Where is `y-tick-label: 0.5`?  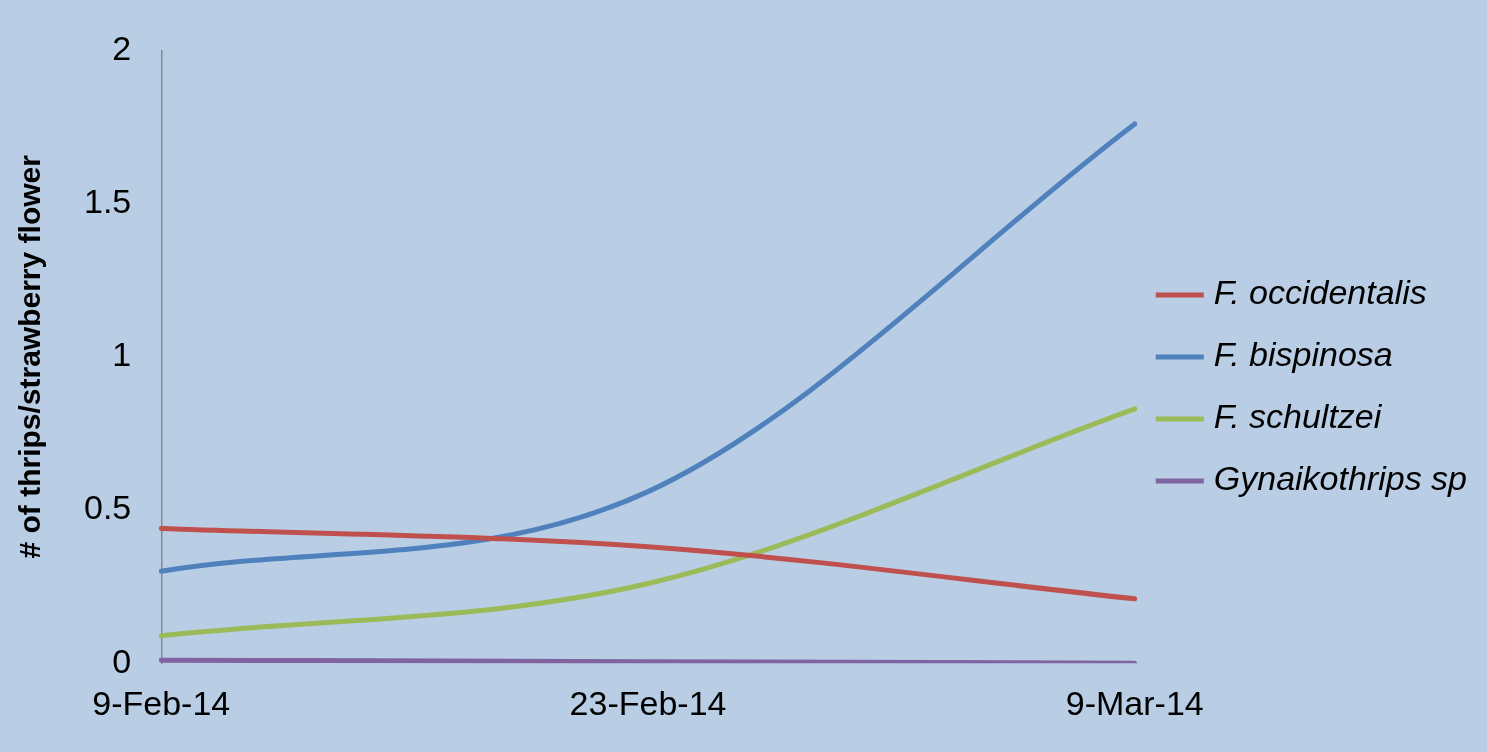
y-tick-label: 0.5 is located at coordinates (108, 507).